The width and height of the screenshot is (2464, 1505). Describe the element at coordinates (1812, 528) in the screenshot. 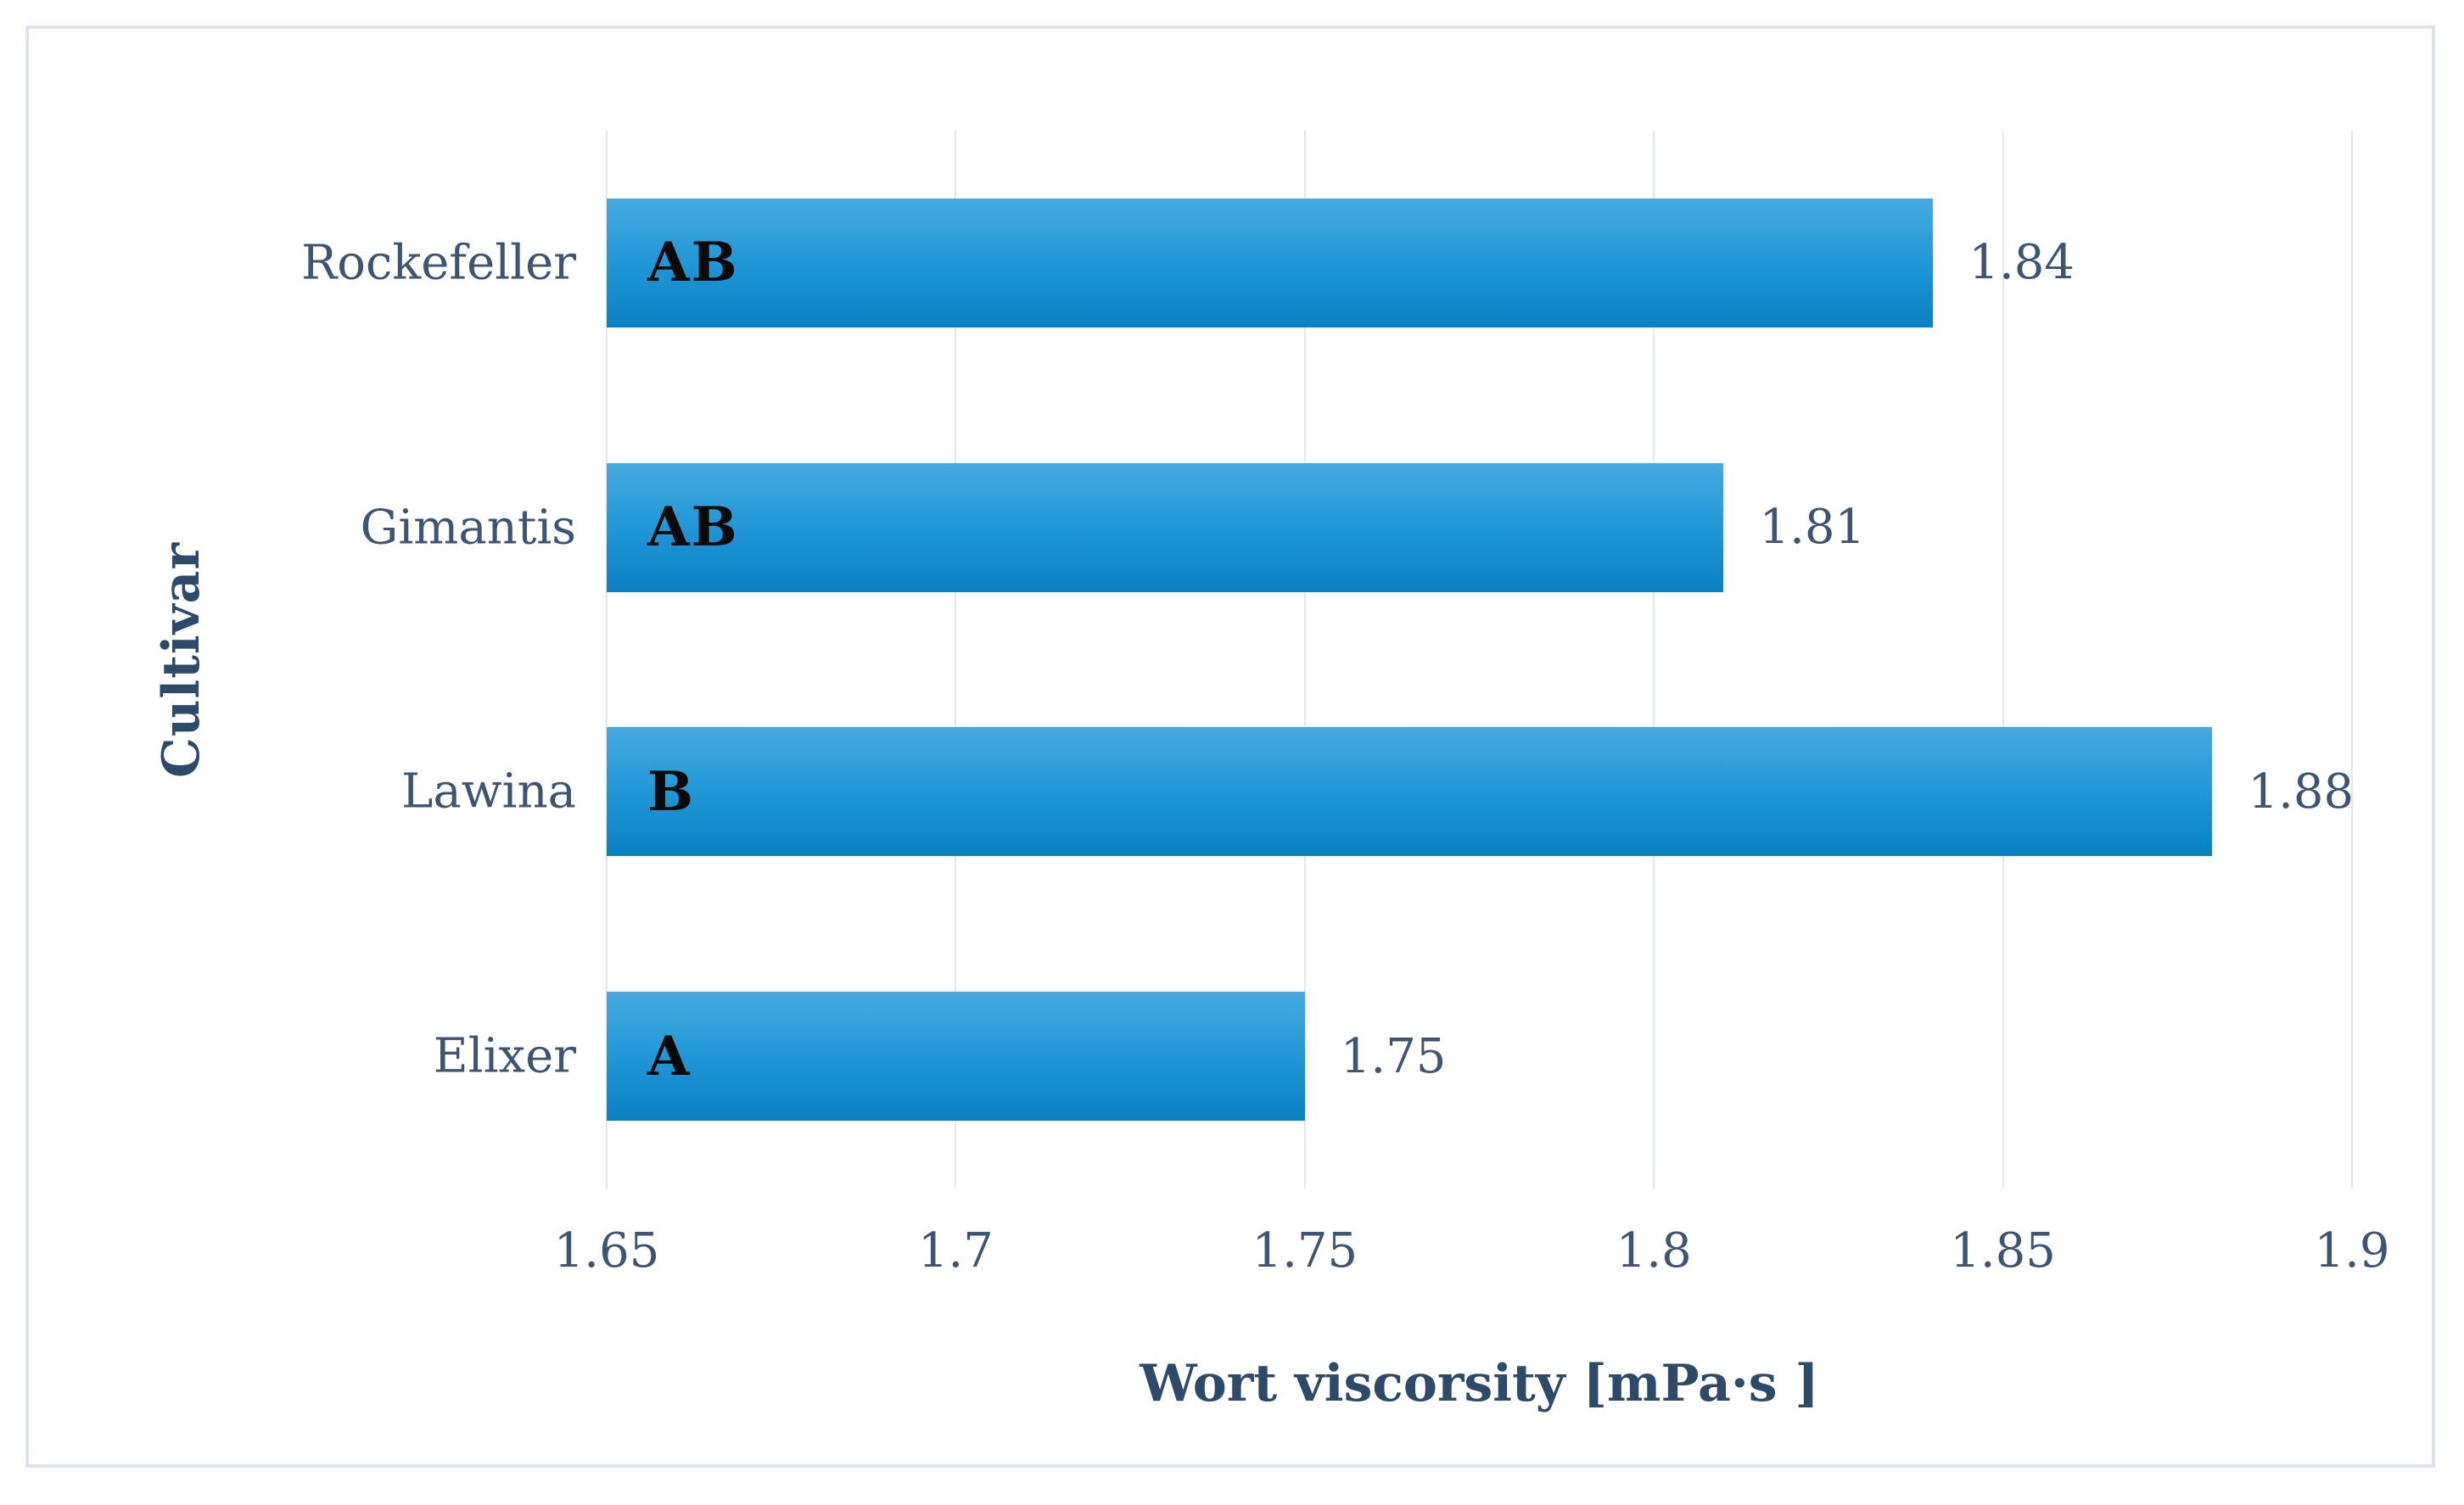

I see `bar-value-label: 1.81` at that location.